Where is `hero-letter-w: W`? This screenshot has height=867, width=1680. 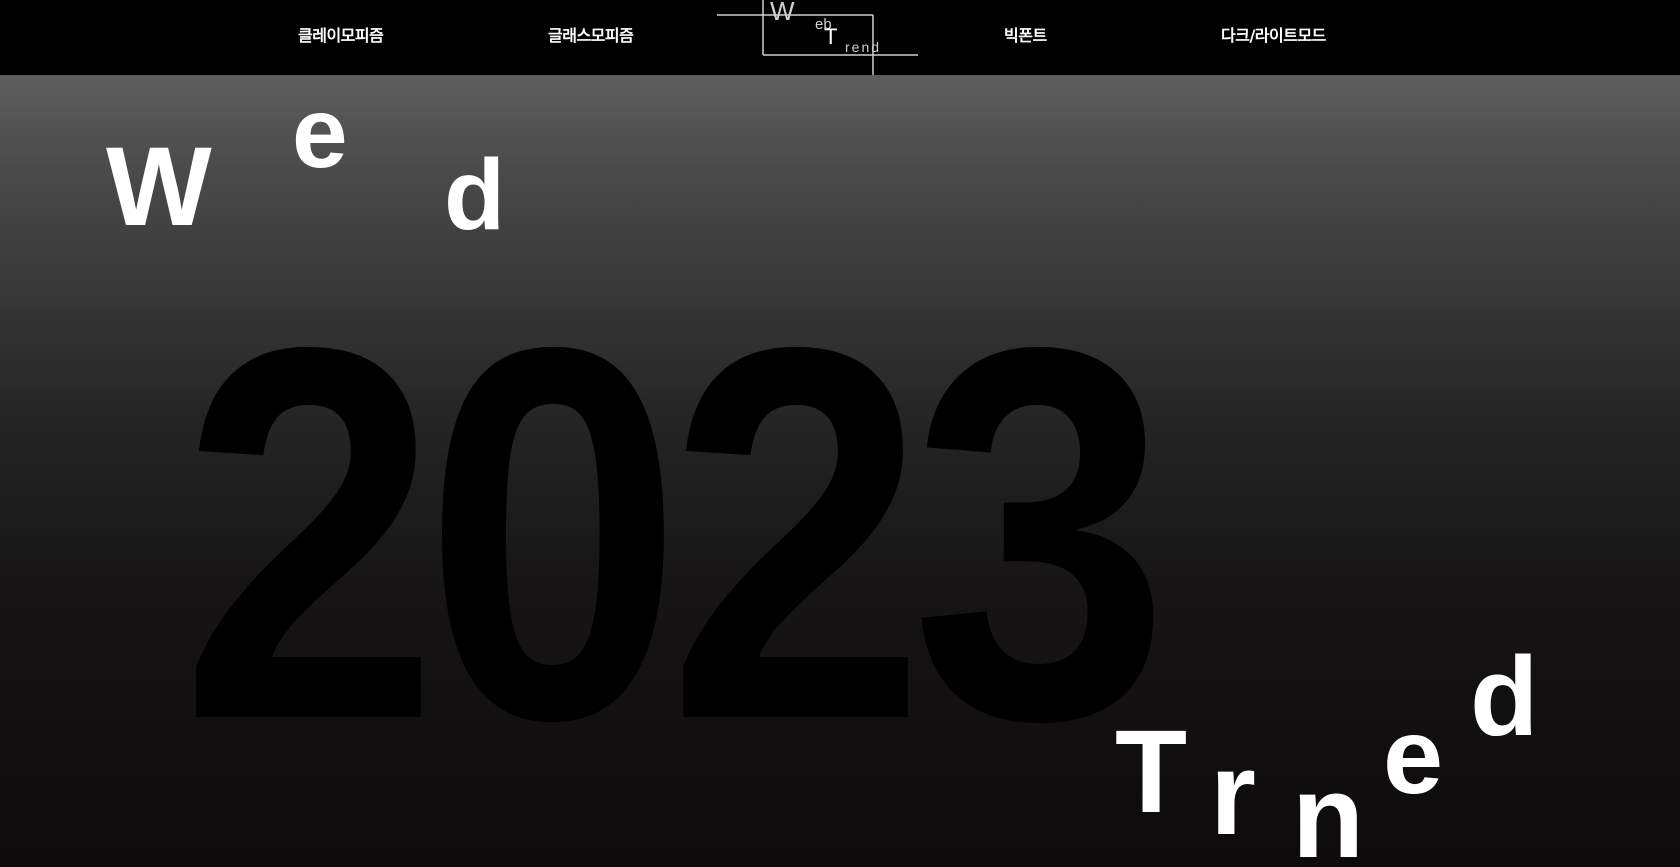
hero-letter-w: W is located at coordinates (159, 186).